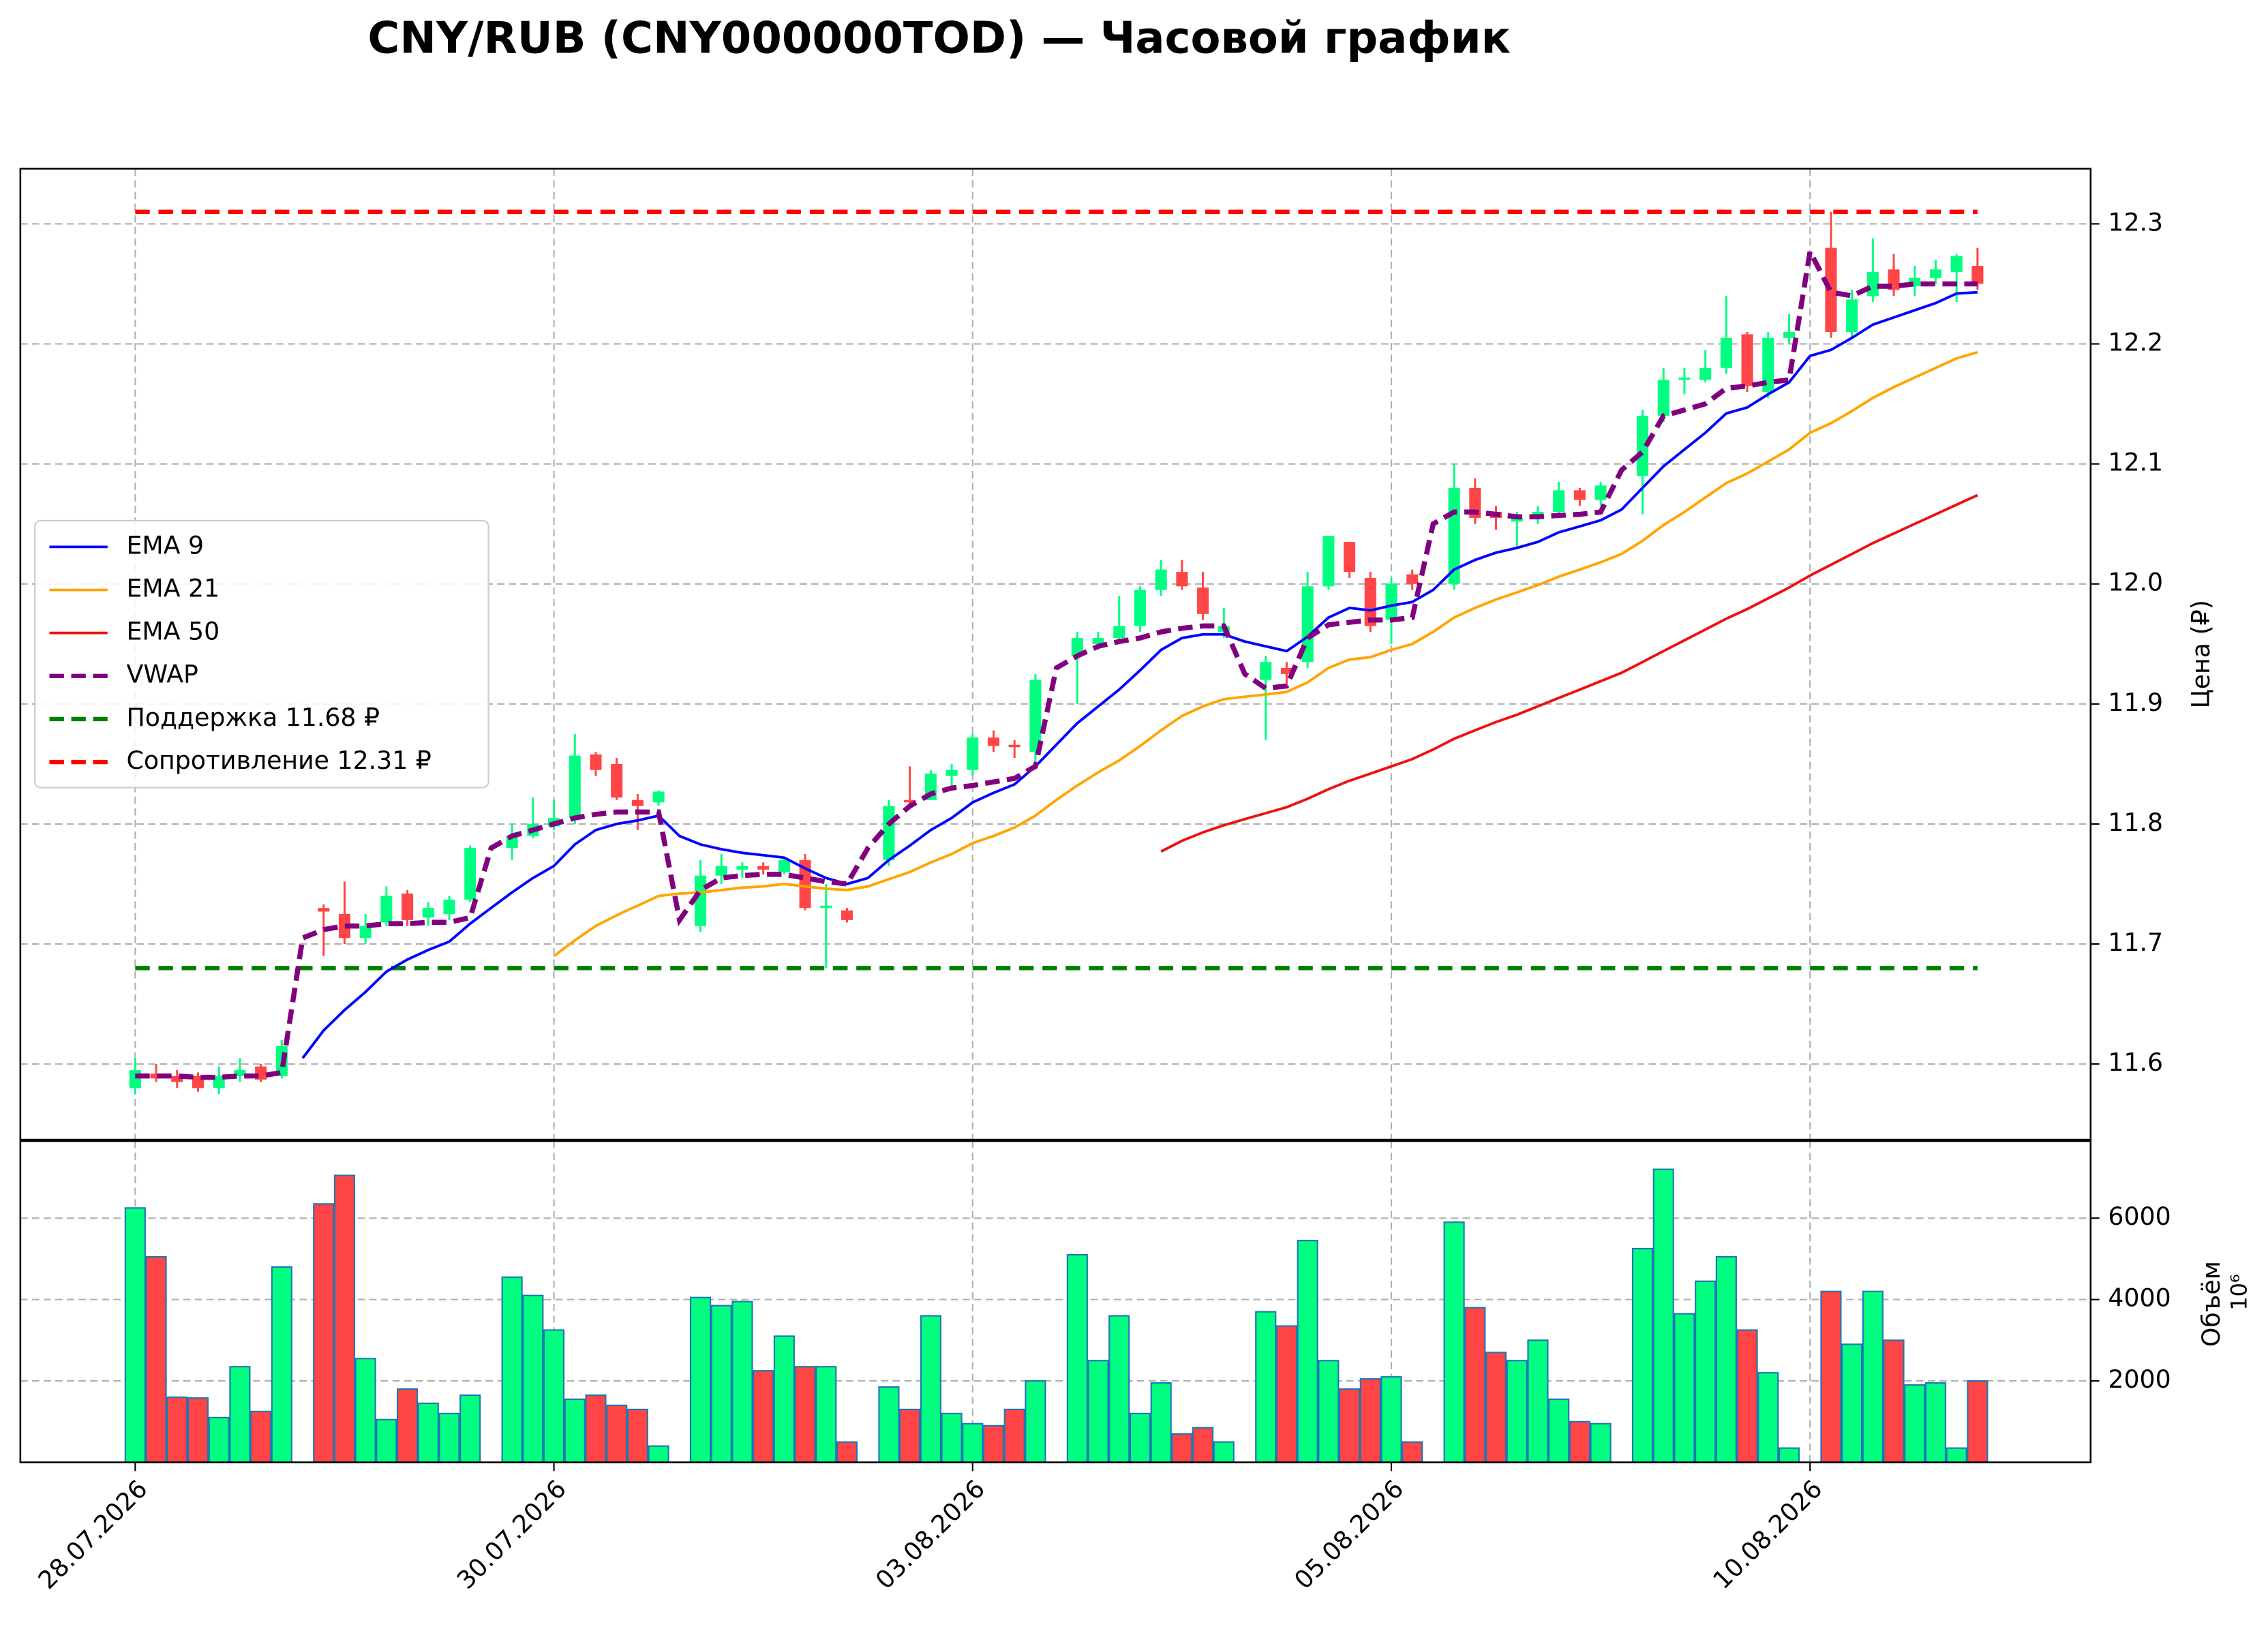 This screenshot has height=1631, width=2268. What do you see at coordinates (166, 545) in the screenshot?
I see `legend-label: EMA 9` at bounding box center [166, 545].